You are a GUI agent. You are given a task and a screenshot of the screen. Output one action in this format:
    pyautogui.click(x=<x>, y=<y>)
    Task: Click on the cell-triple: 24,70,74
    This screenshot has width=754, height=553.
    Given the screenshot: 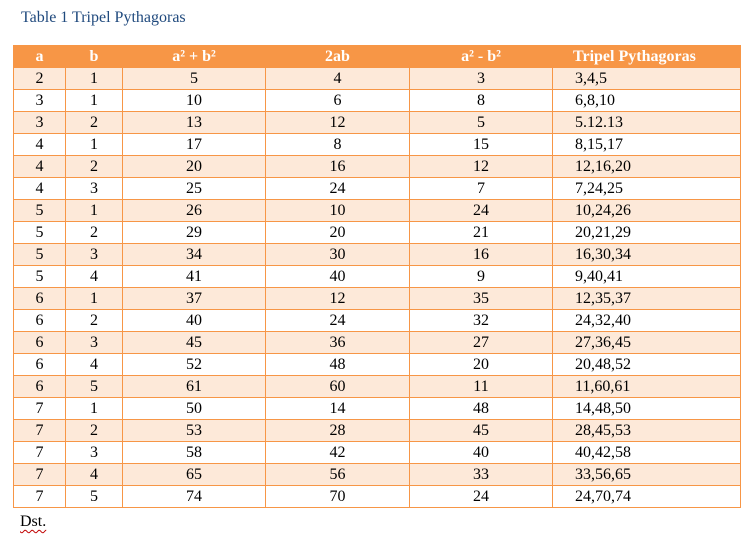 What is the action you would take?
    pyautogui.click(x=646, y=496)
    